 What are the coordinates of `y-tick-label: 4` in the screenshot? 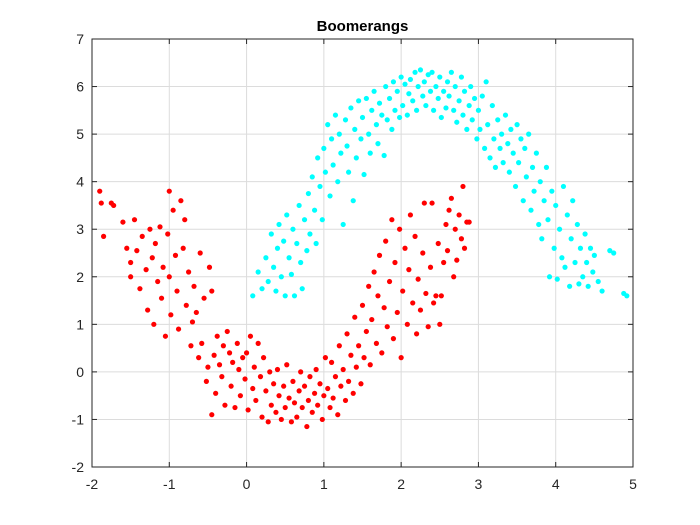 It's located at (80, 182).